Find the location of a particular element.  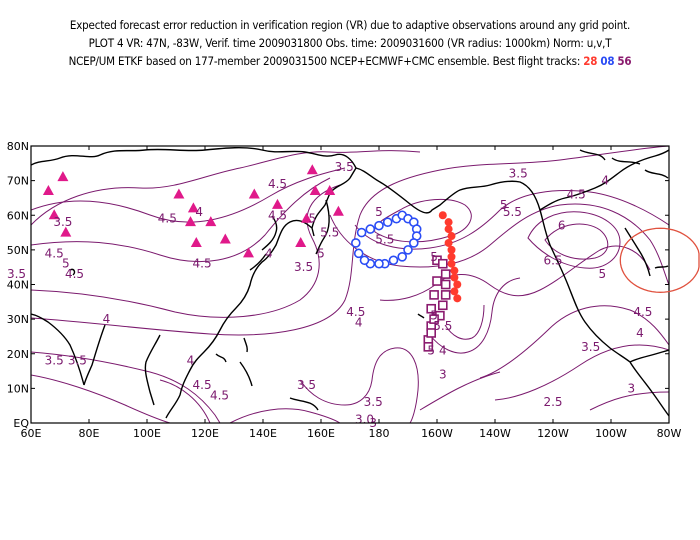

contour-label: 2.5 is located at coordinates (552, 402).